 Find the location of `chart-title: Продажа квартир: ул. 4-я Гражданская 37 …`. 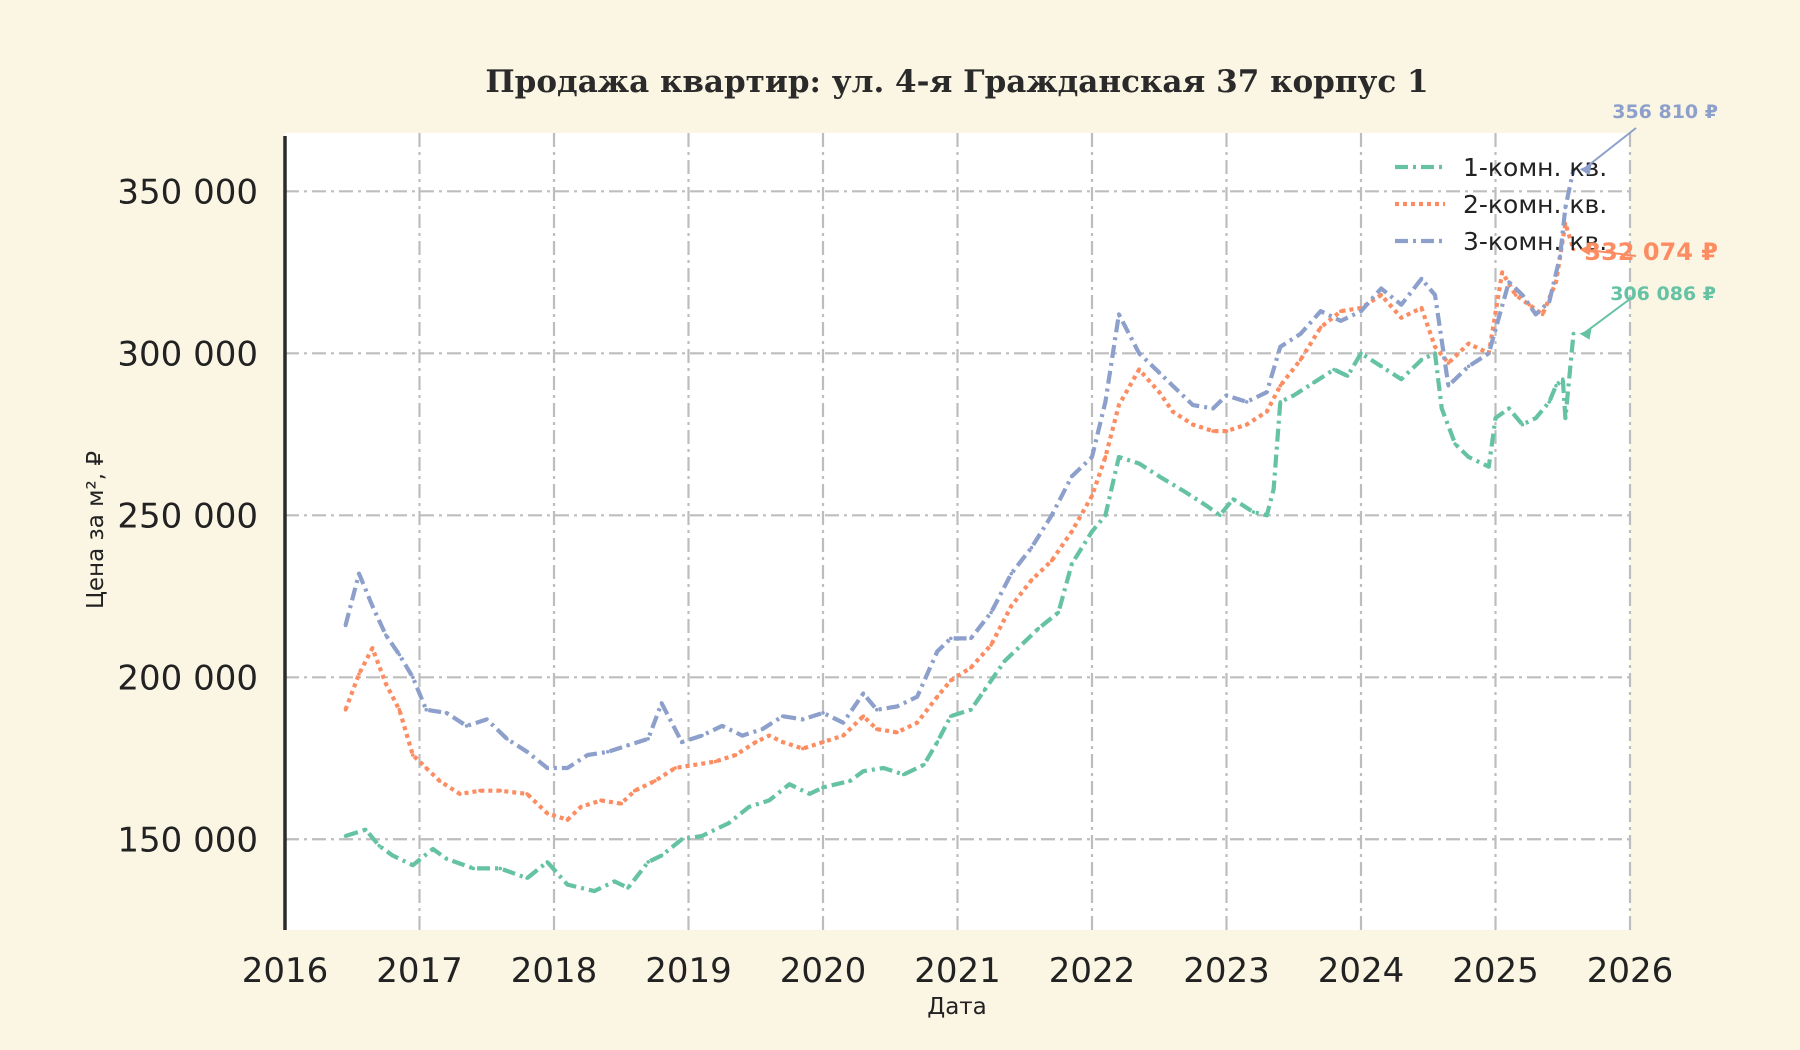

chart-title: Продажа квартир: ул. 4-я Гражданская 37 … is located at coordinates (956, 82).